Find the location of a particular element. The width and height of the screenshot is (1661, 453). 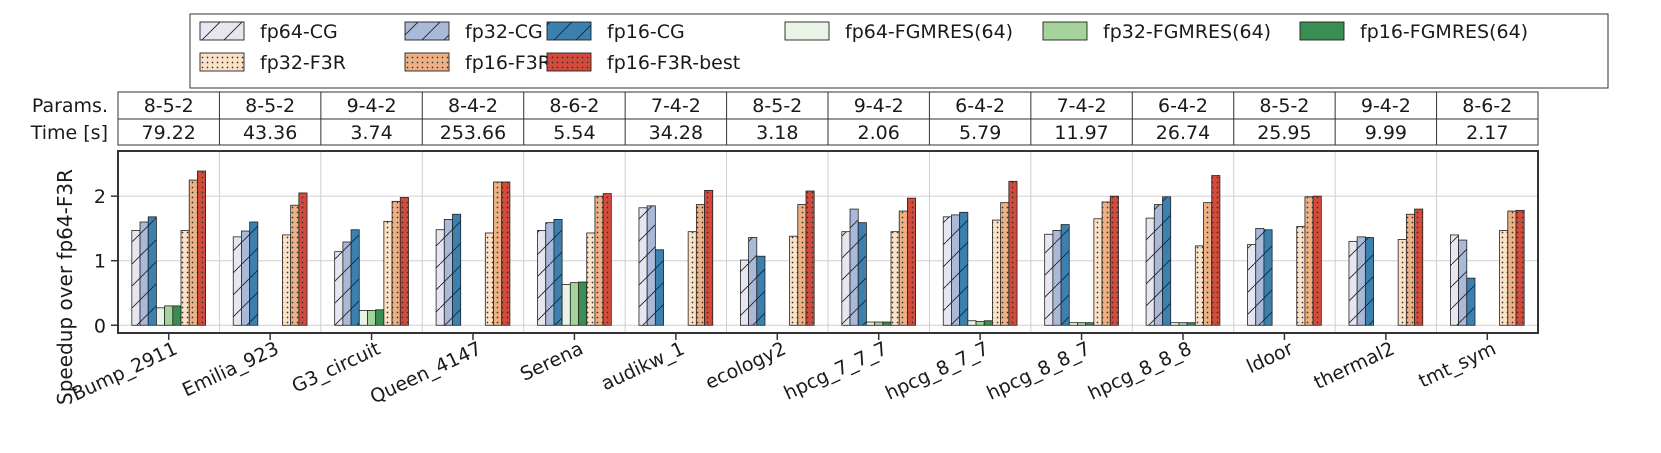

bar-fp32-f3r-ldoor-hatch is located at coordinates (1300, 276).